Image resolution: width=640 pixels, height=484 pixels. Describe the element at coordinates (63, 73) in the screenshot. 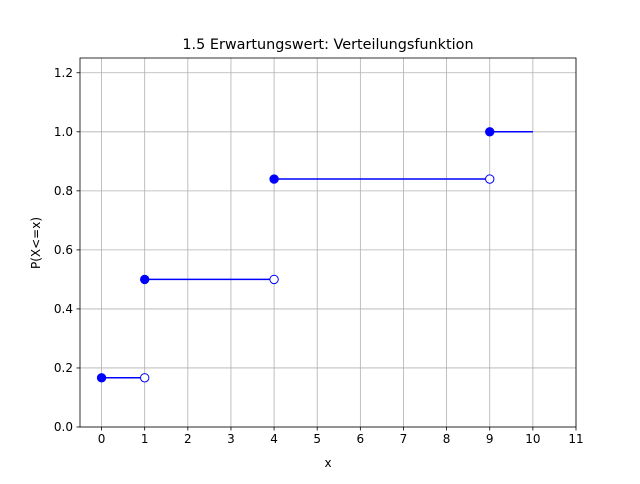

I see `y-tick-label: 1.2` at that location.